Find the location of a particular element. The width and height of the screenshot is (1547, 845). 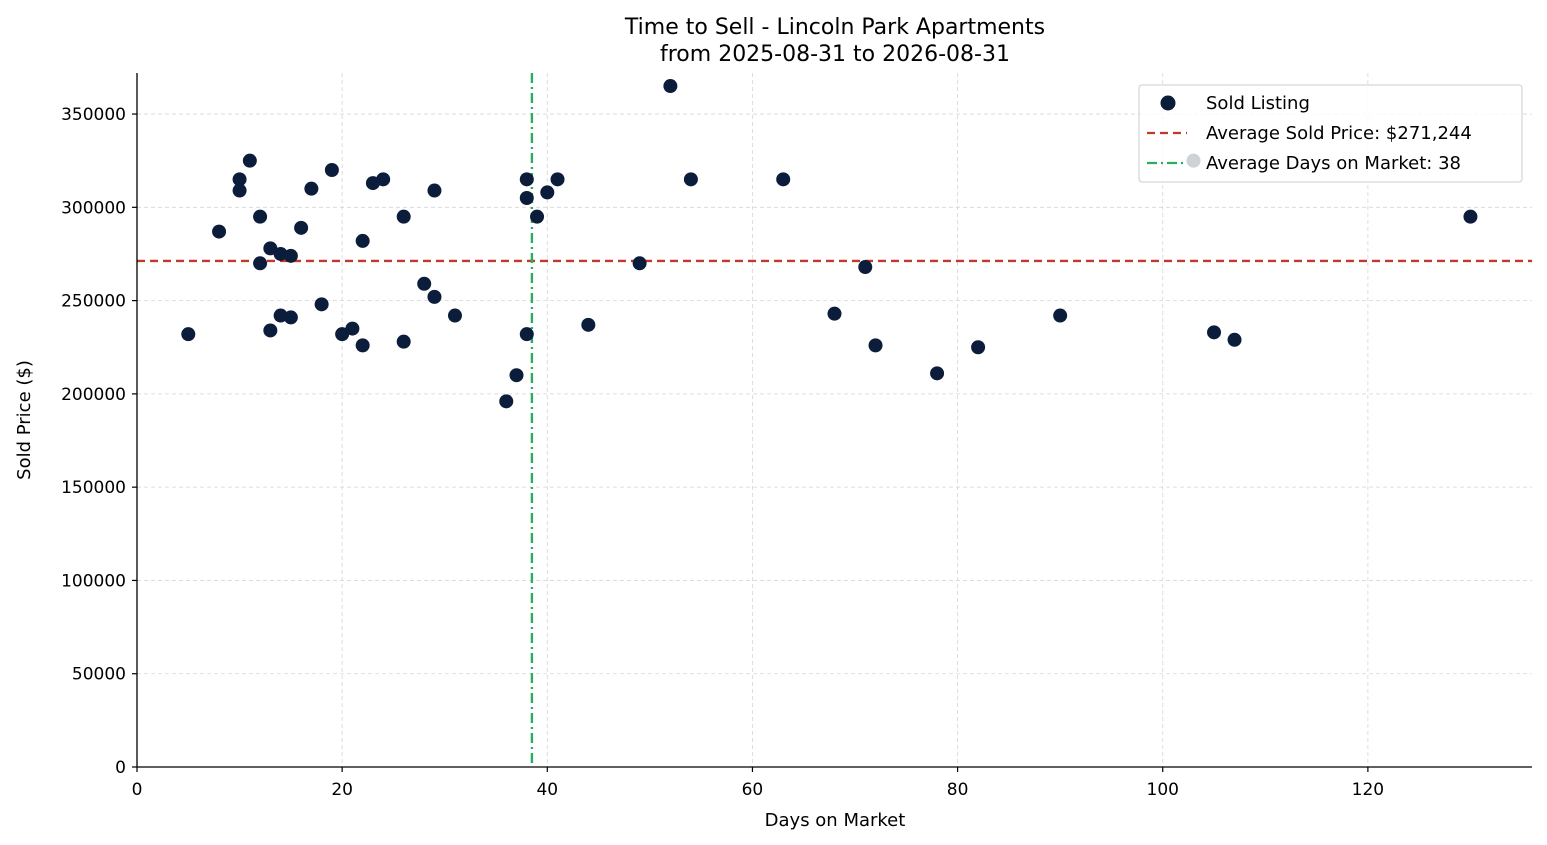

x-tick-label: 80 is located at coordinates (958, 790).